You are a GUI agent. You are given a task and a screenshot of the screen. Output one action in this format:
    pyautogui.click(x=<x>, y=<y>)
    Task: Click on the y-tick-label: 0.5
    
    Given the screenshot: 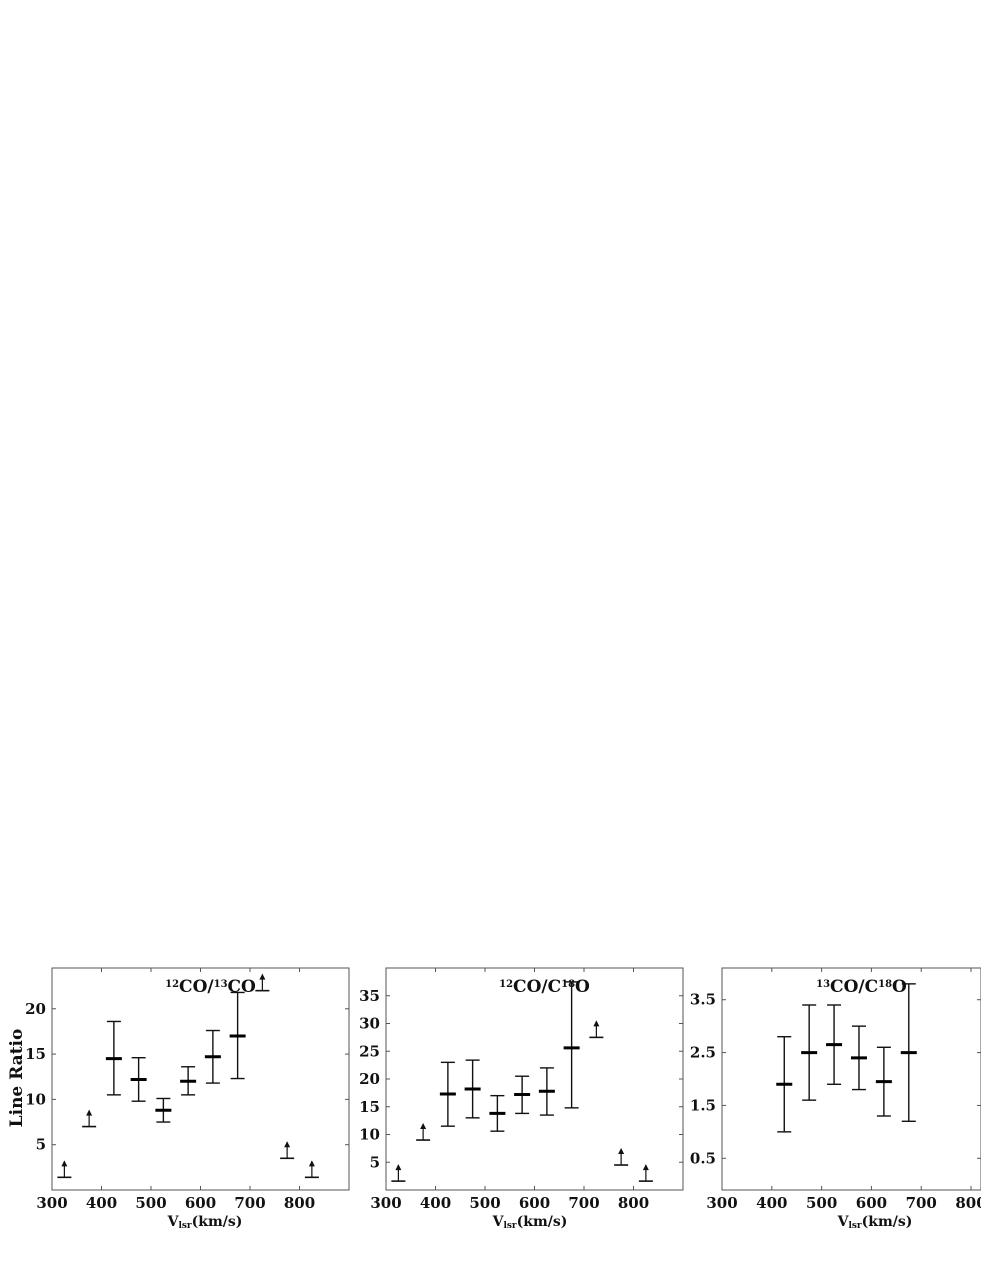 What is the action you would take?
    pyautogui.click(x=703, y=1158)
    